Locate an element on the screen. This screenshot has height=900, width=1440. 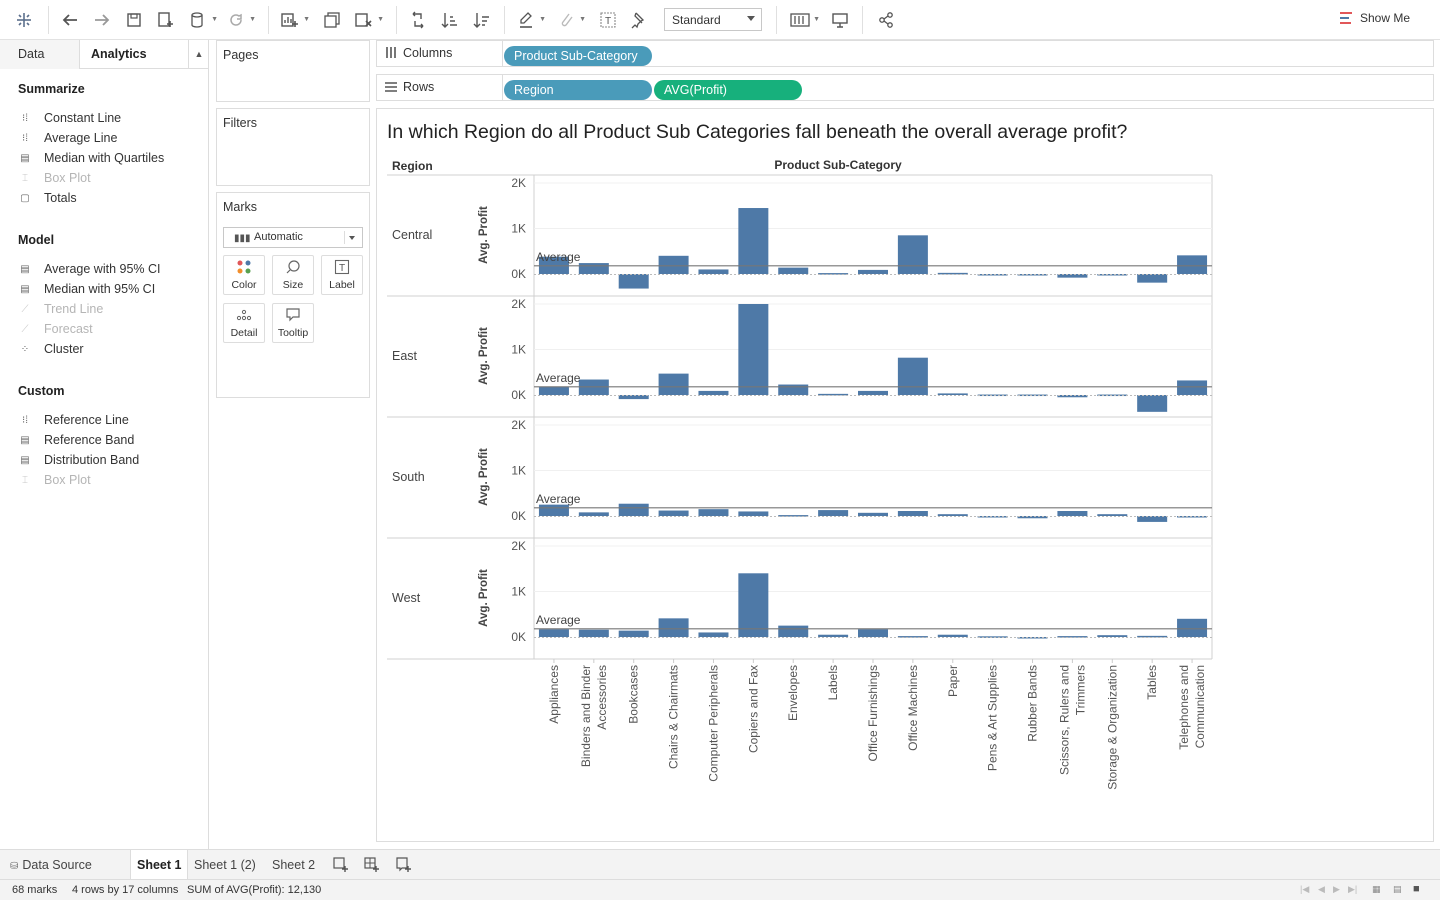
x-tick-label-3: Chairs & Chairmats is located at coordinates (674, 717).